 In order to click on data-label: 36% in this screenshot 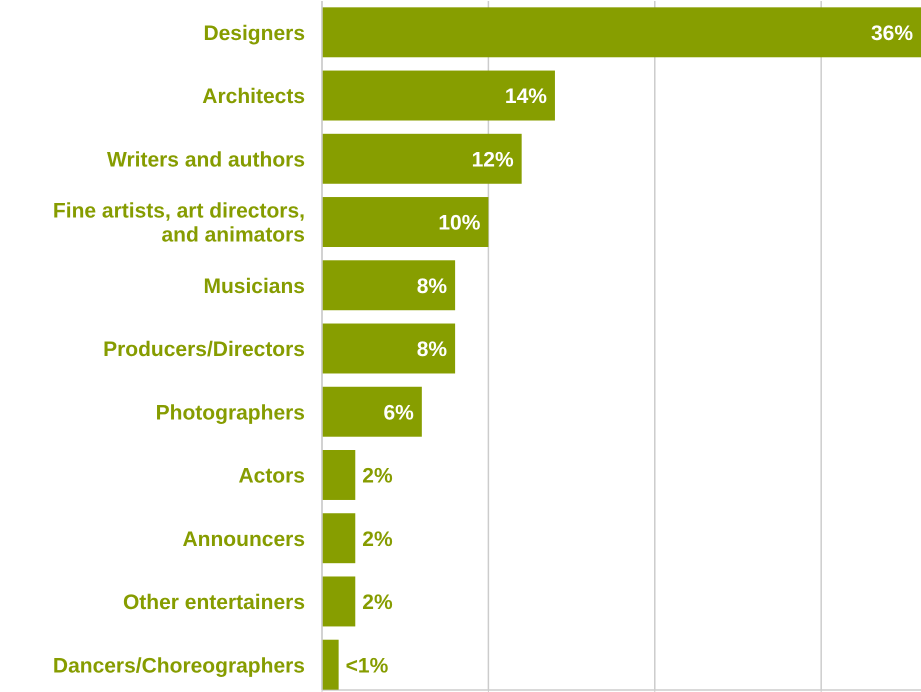, I will do `click(892, 33)`.